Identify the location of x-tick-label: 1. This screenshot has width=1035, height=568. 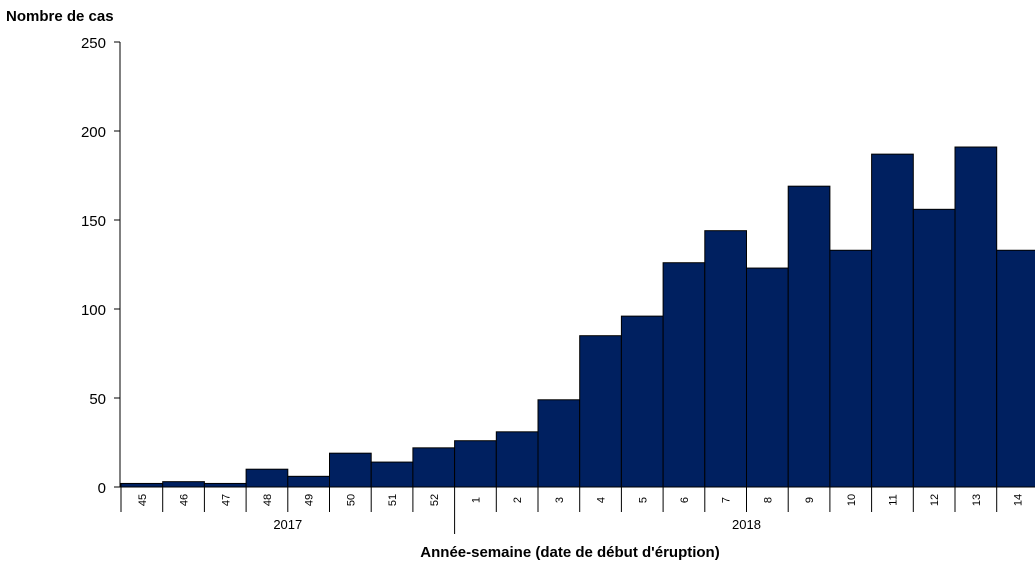
(476, 500).